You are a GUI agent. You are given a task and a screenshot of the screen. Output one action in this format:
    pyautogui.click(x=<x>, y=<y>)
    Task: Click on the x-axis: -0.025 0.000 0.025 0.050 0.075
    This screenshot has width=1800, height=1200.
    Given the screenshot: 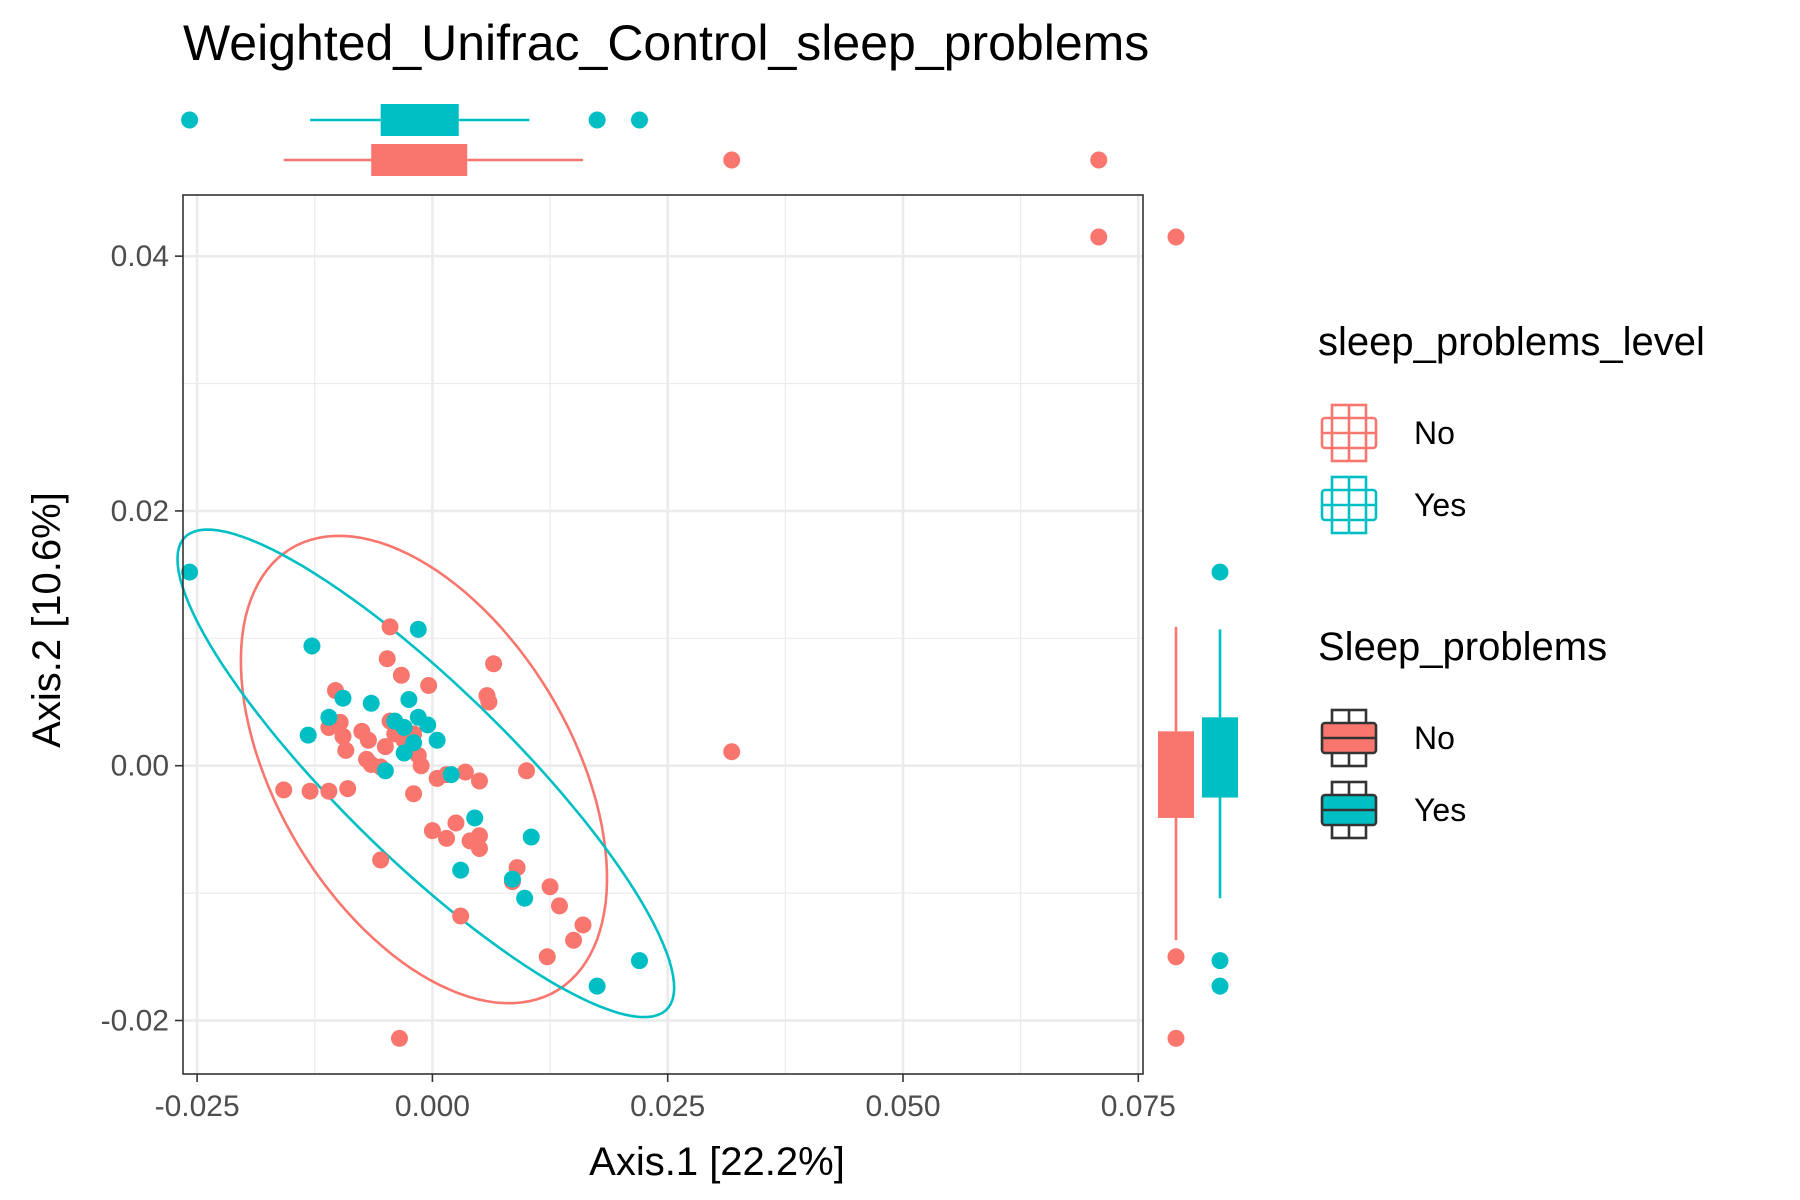 What is the action you would take?
    pyautogui.click(x=665, y=1098)
    